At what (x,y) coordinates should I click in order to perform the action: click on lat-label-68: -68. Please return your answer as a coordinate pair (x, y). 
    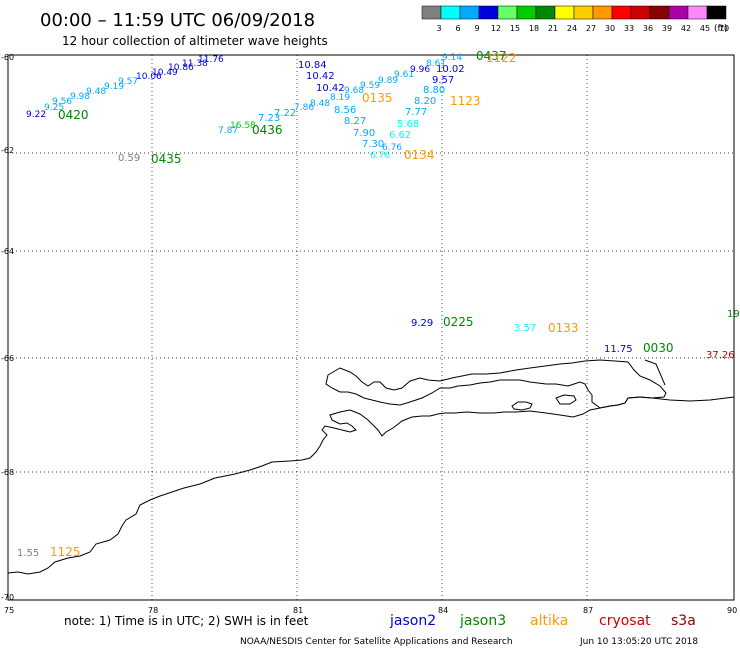
    Looking at the image, I should click on (7, 472).